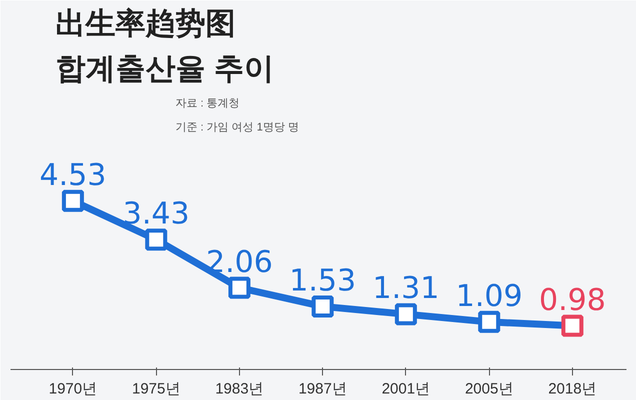 This screenshot has width=636, height=400. What do you see at coordinates (322, 280) in the screenshot?
I see `data-label: 1.53` at bounding box center [322, 280].